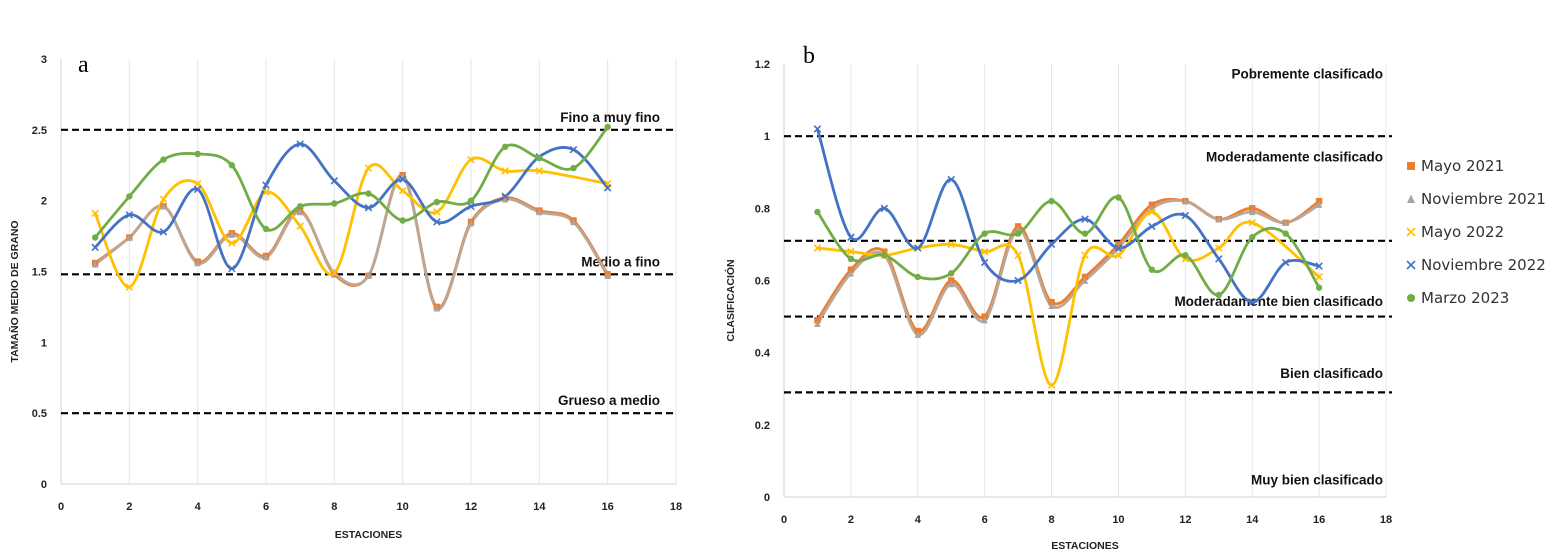 The image size is (1559, 551). I want to click on y-axis-title: CLASIFICACIÓN, so click(730, 300).